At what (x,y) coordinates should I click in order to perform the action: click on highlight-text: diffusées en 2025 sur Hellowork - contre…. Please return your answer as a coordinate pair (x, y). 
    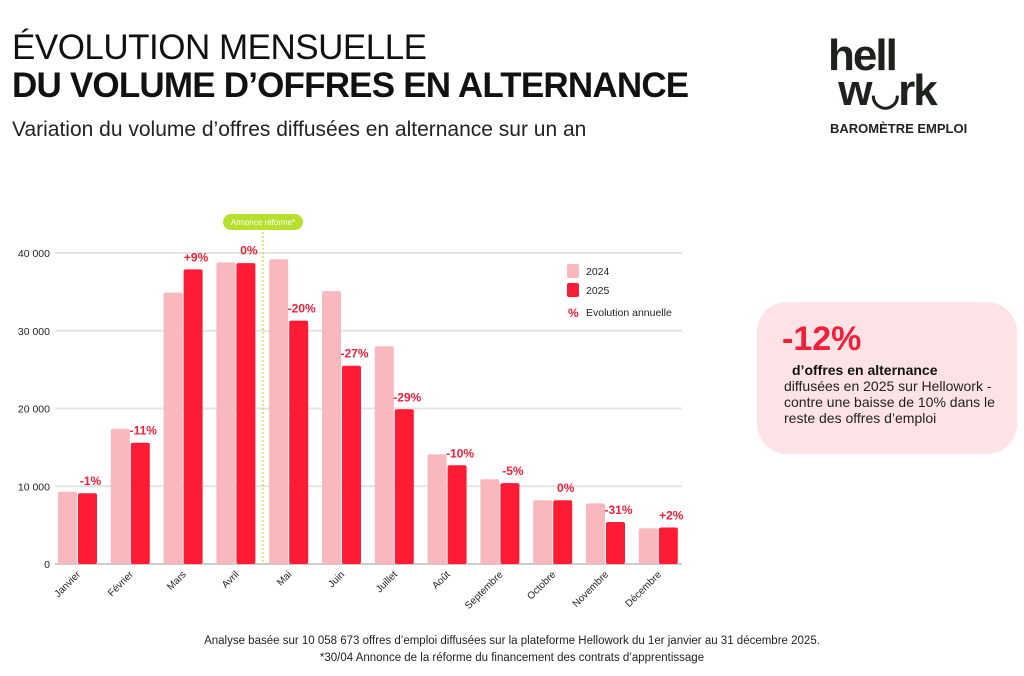
    Looking at the image, I should click on (889, 402).